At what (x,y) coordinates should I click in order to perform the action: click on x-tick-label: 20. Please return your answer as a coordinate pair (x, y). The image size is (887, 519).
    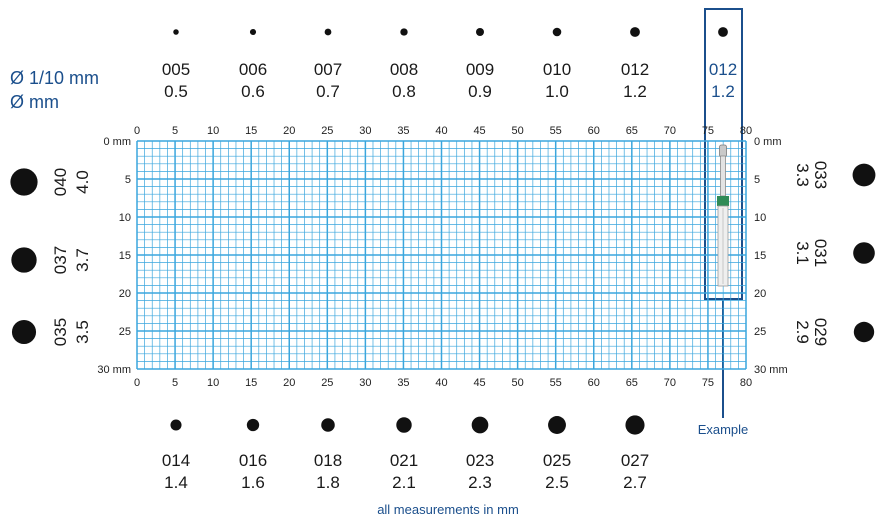
    Looking at the image, I should click on (289, 131).